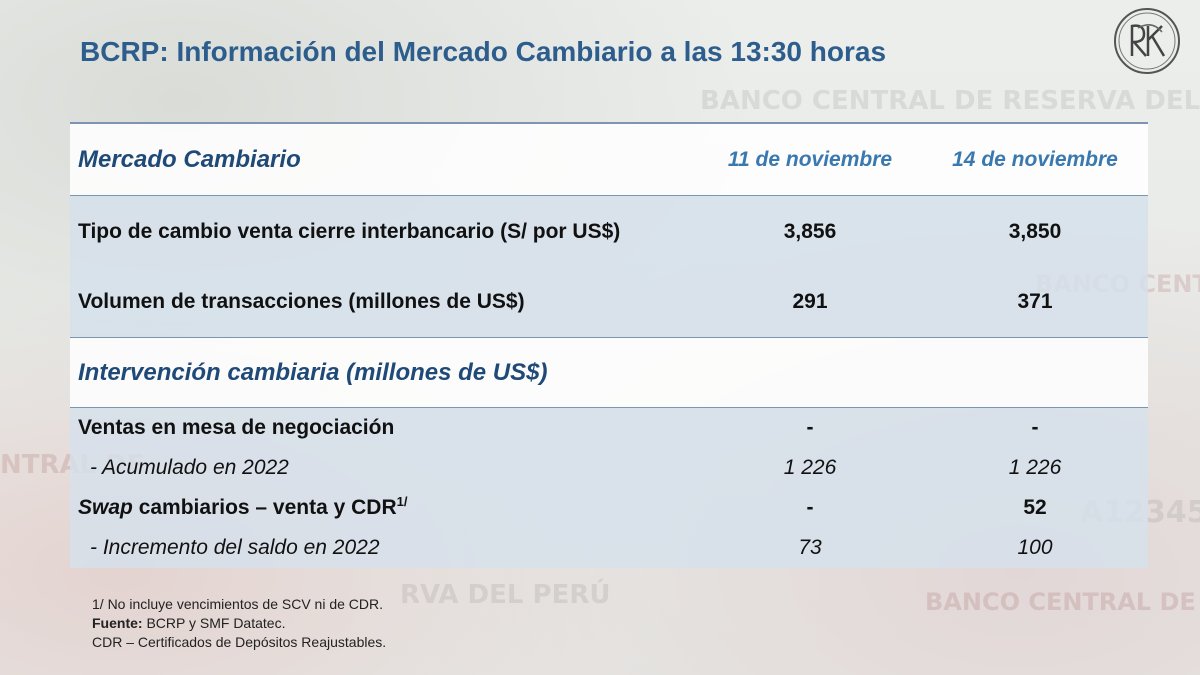 Image resolution: width=1200 pixels, height=675 pixels. Describe the element at coordinates (810, 231) in the screenshot. I see `row-value-1: 3,856` at that location.